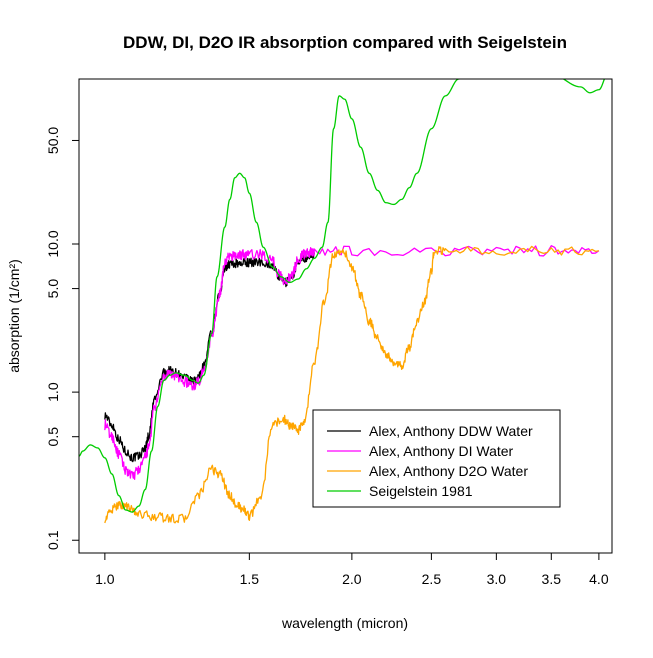  I want to click on legend-entry: Seigelstein 1981, so click(421, 491).